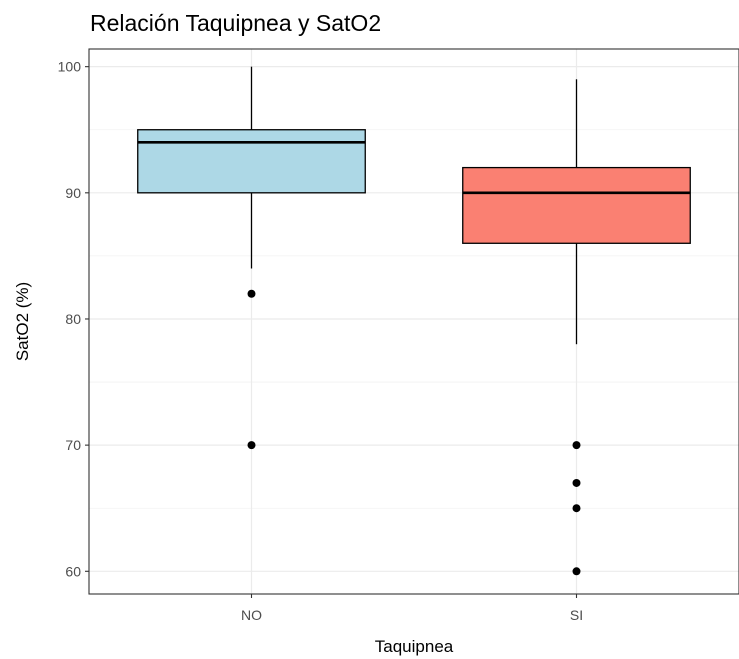 The width and height of the screenshot is (739, 659). Describe the element at coordinates (236, 23) in the screenshot. I see `chart-title: Relación Taquipnea y SatO2` at that location.